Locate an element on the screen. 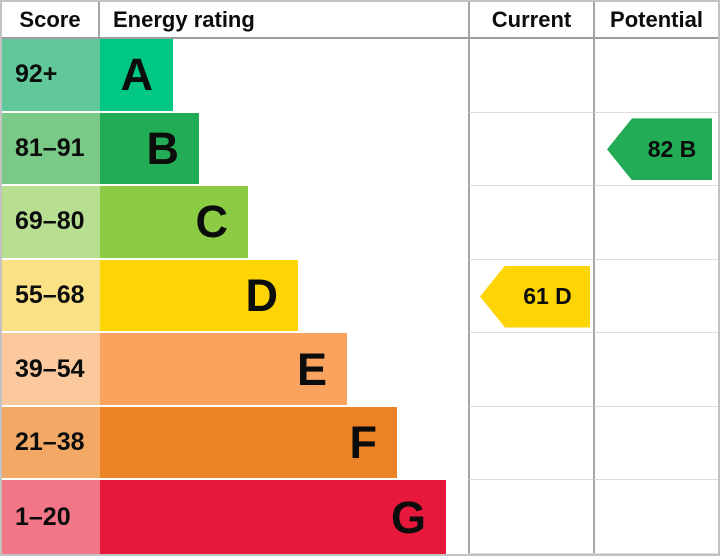 Image resolution: width=720 pixels, height=556 pixels. score-range-c: 69–80 is located at coordinates (51, 223).